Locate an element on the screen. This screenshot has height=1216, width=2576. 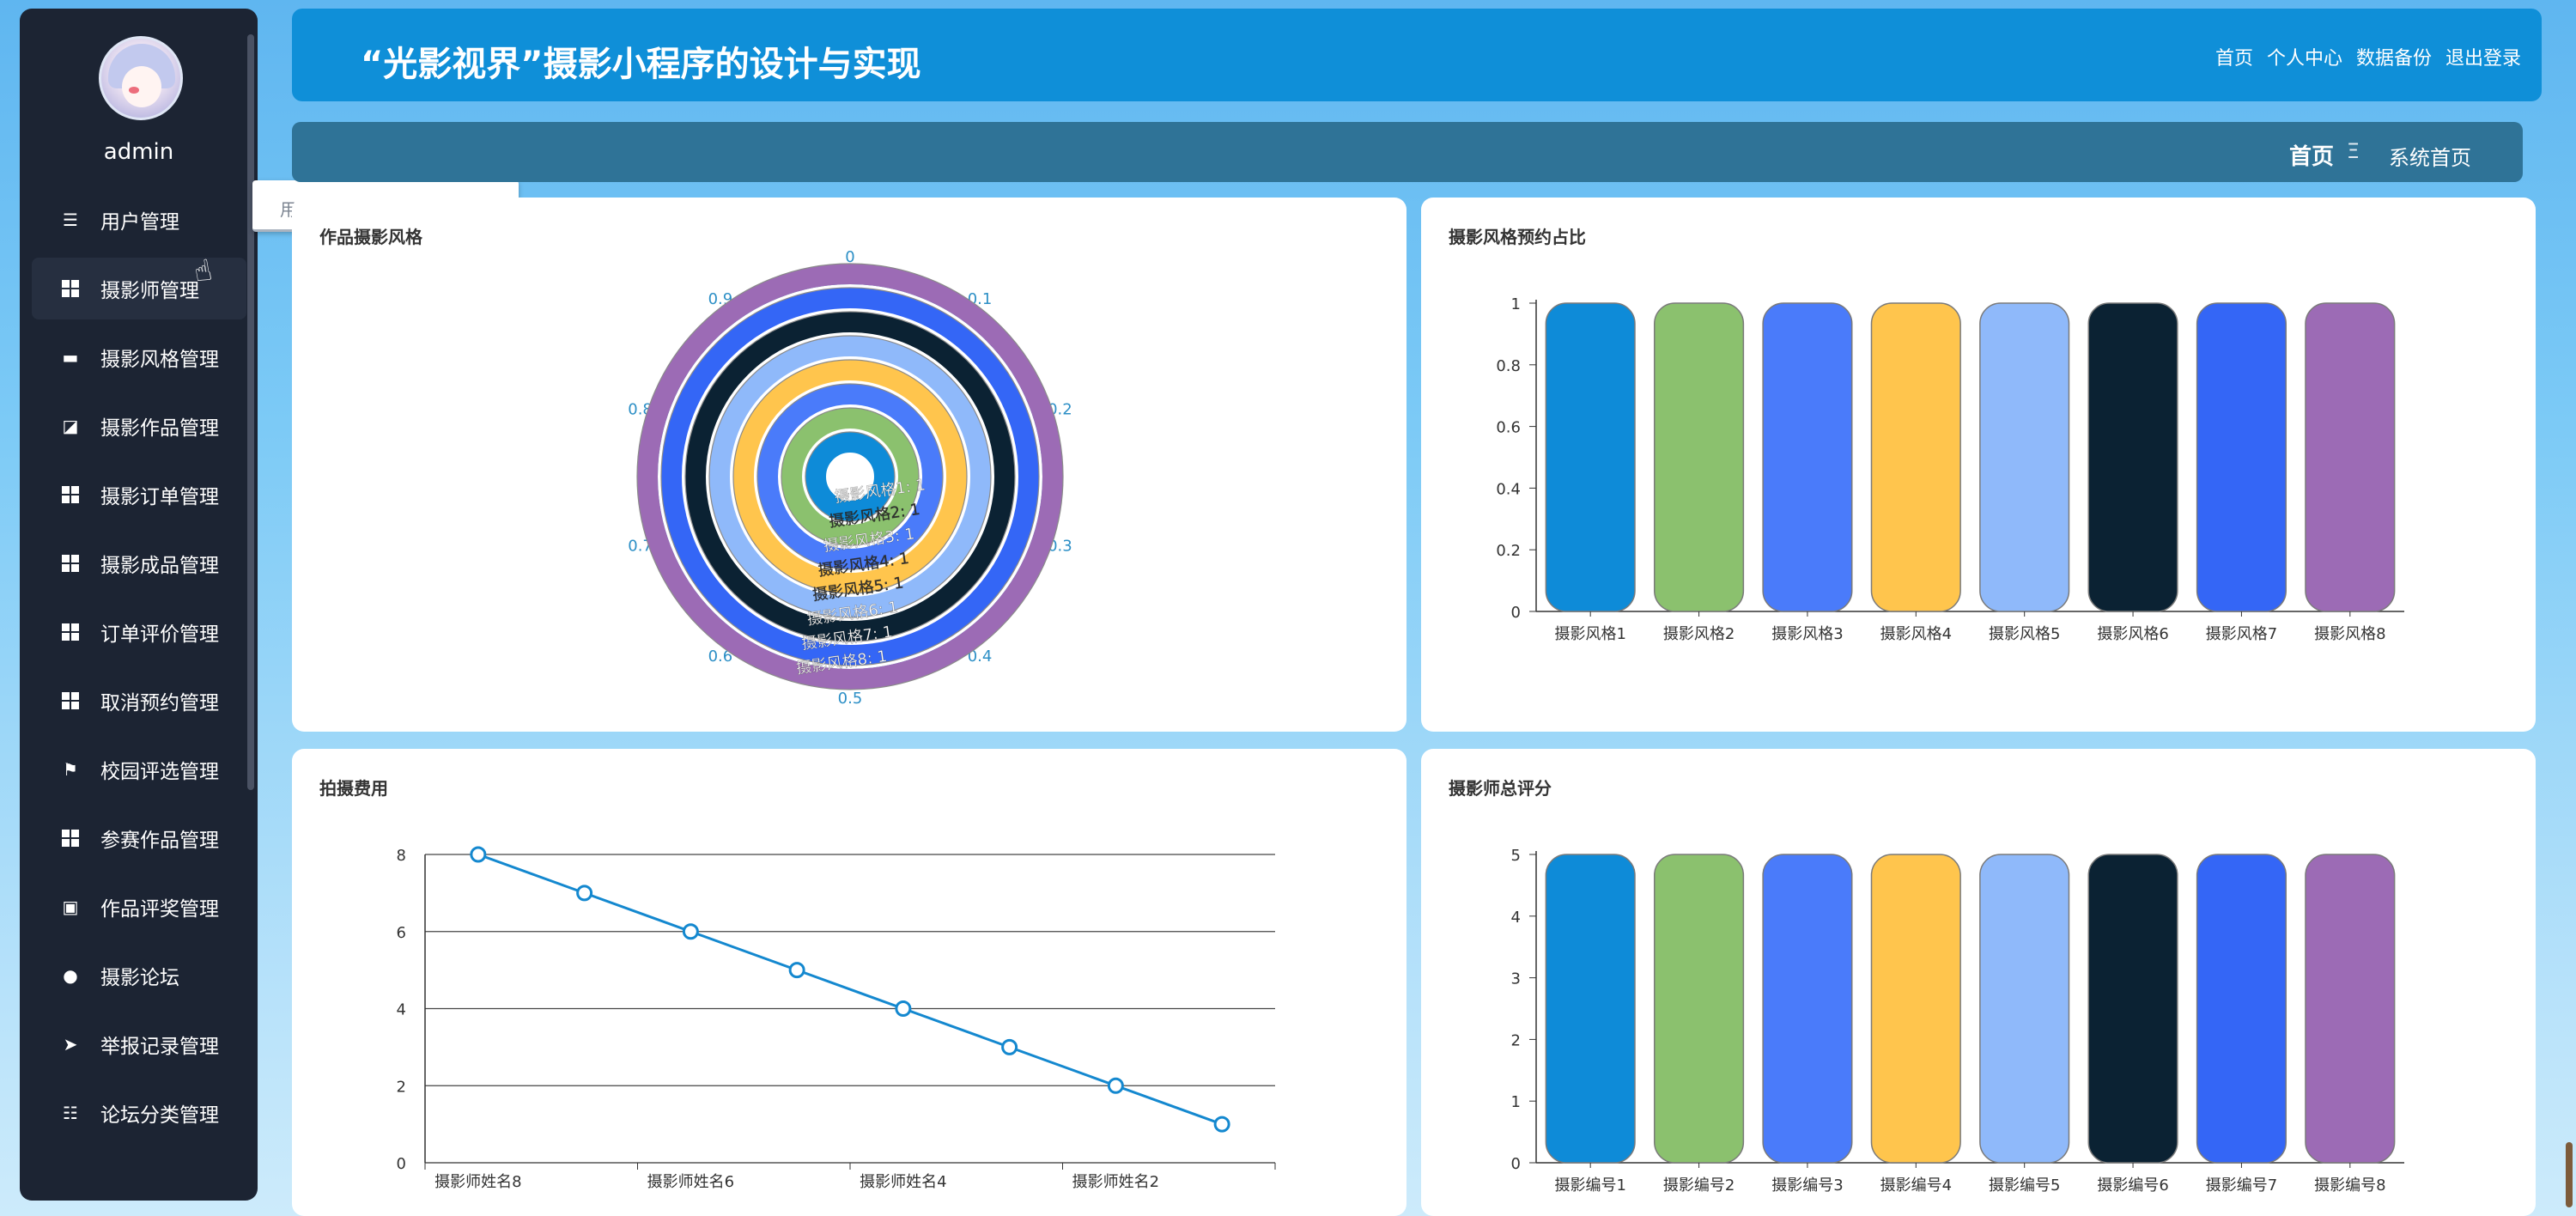
y-tick-label: 5 is located at coordinates (1516, 856).